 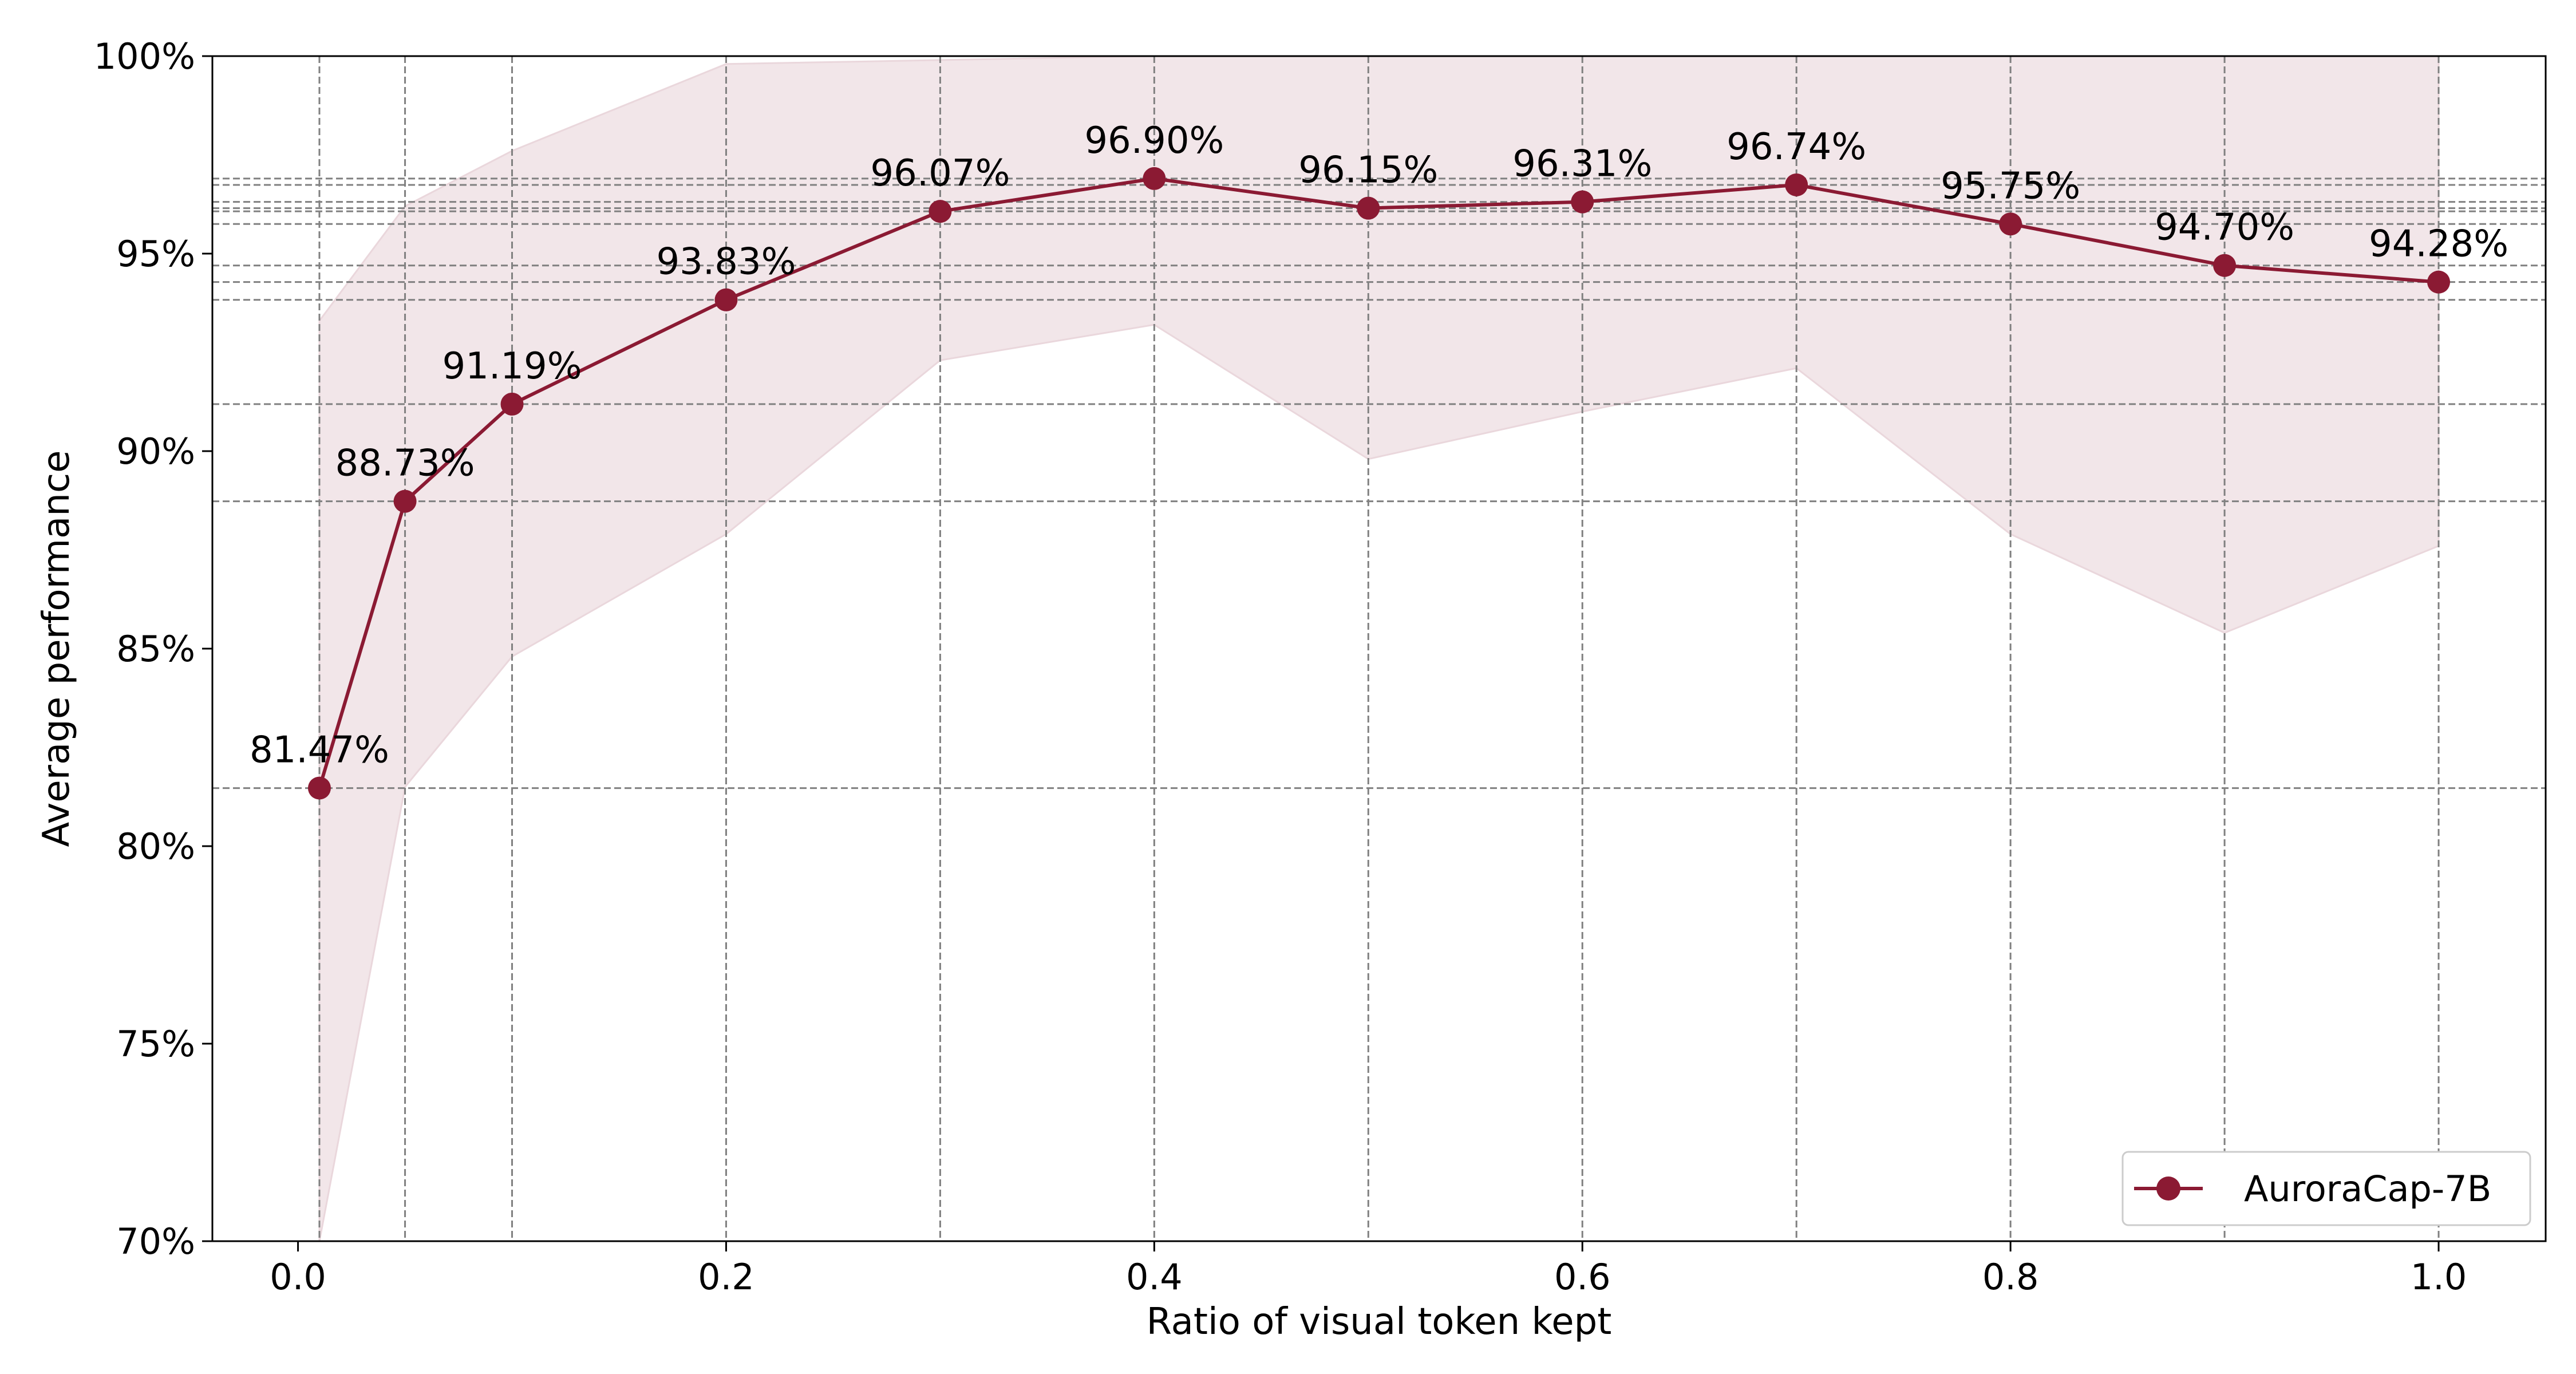 I want to click on data-label-3: 93.83%, so click(x=726, y=262).